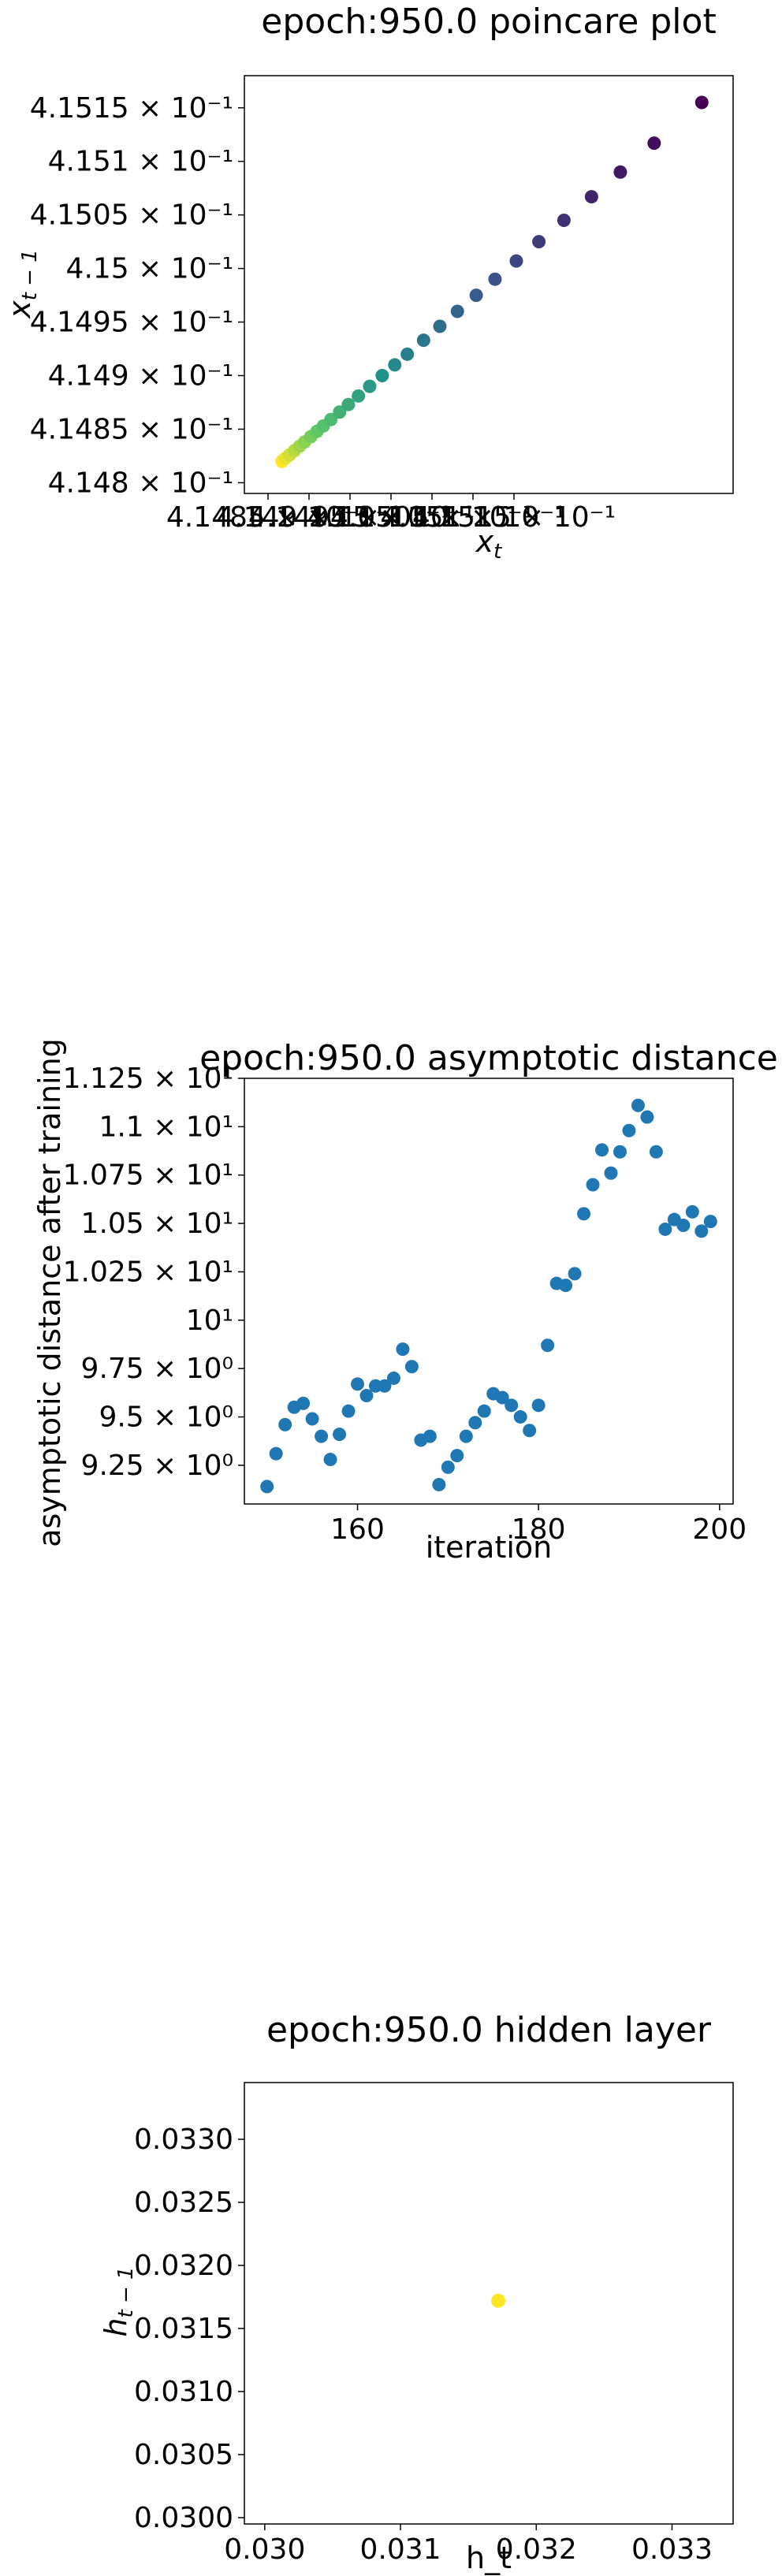 This screenshot has width=782, height=2576. I want to click on x-tick-label: 0.033, so click(672, 2549).